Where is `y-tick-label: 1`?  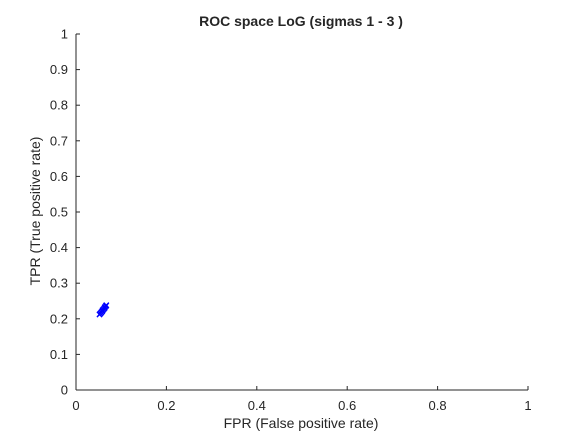 y-tick-label: 1 is located at coordinates (64, 34).